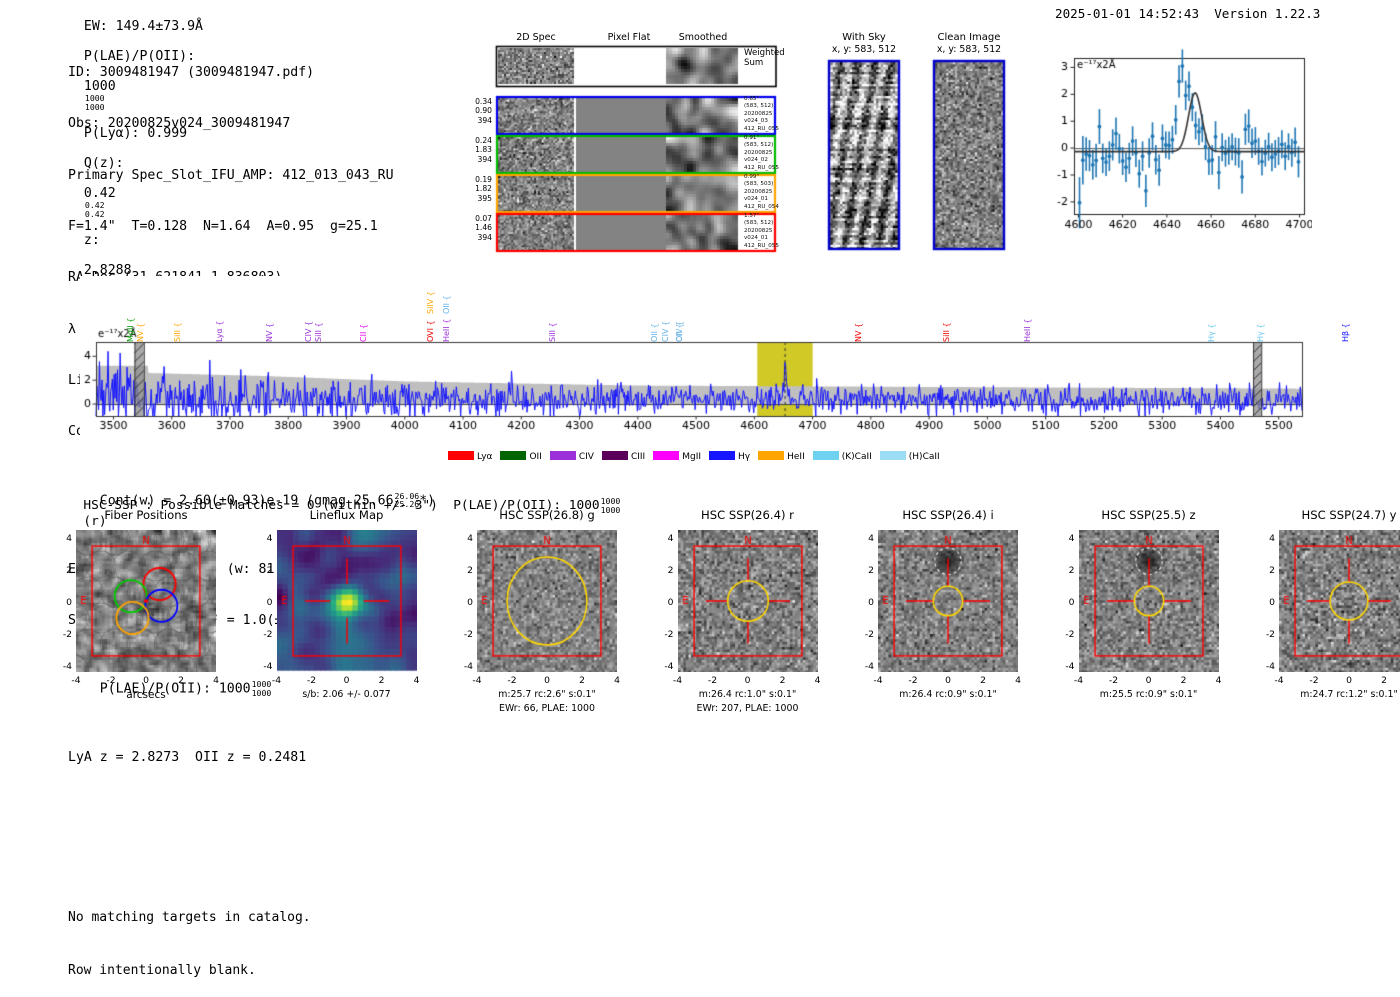  Describe the element at coordinates (99, 86) in the screenshot. I see `header-plae-value: 1000` at that location.